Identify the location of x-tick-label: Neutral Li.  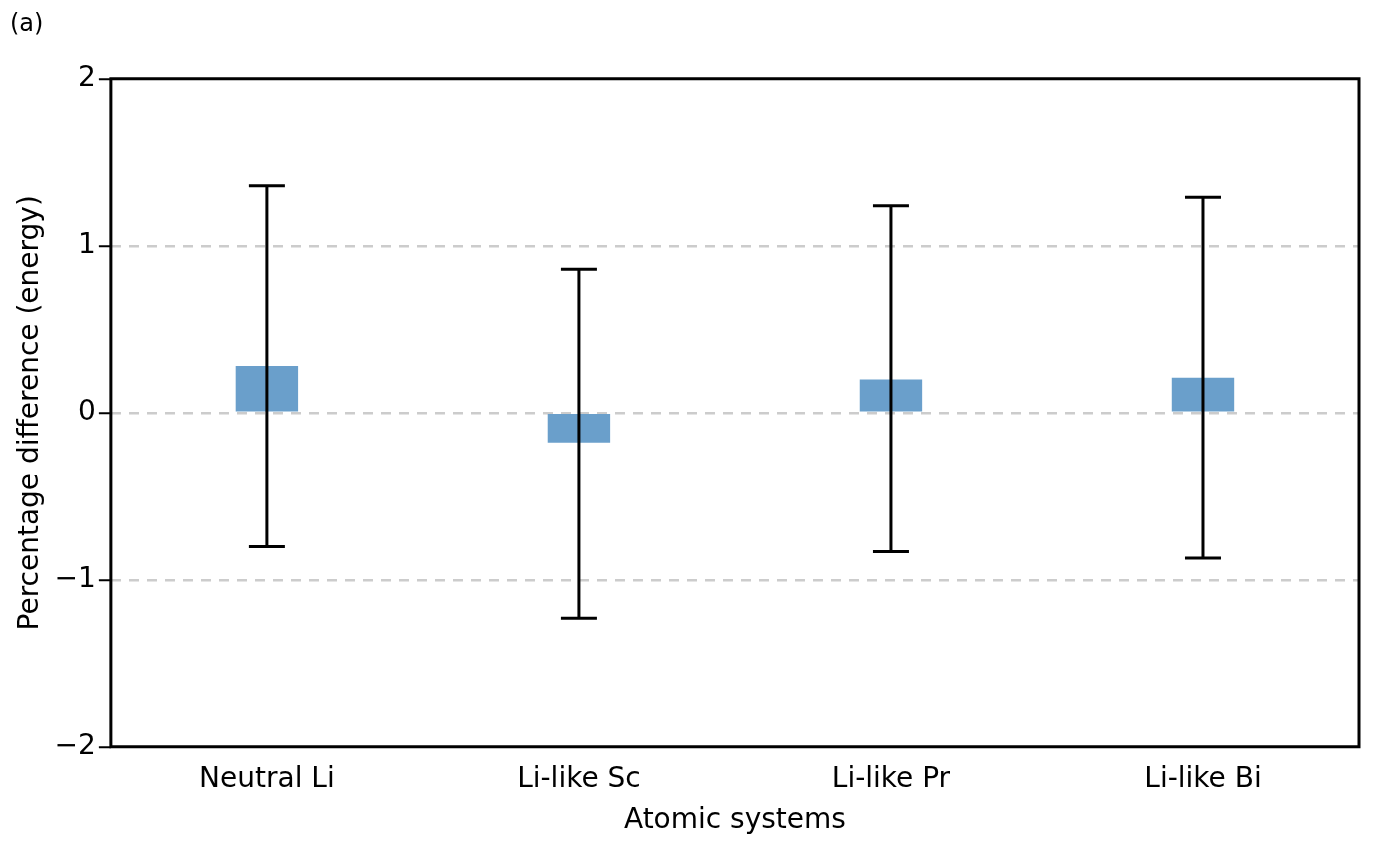
(267, 777).